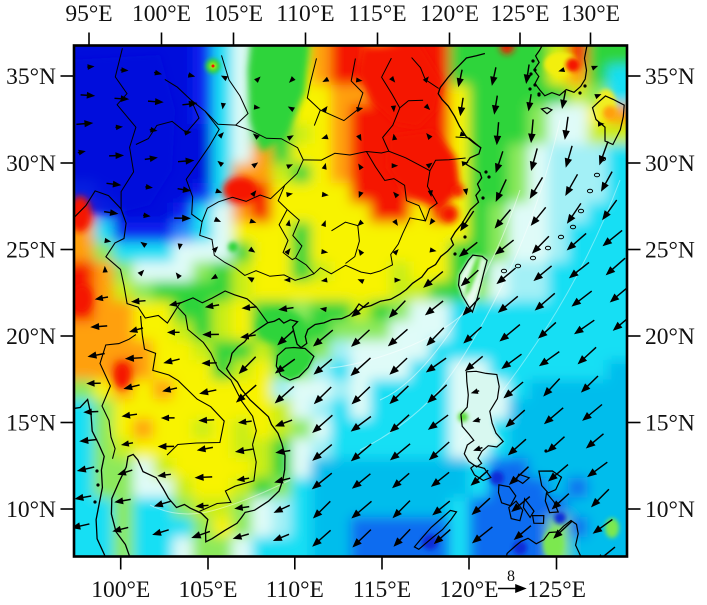 This screenshot has height=605, width=707. What do you see at coordinates (511, 576) in the screenshot?
I see `svg-text: 8` at bounding box center [511, 576].